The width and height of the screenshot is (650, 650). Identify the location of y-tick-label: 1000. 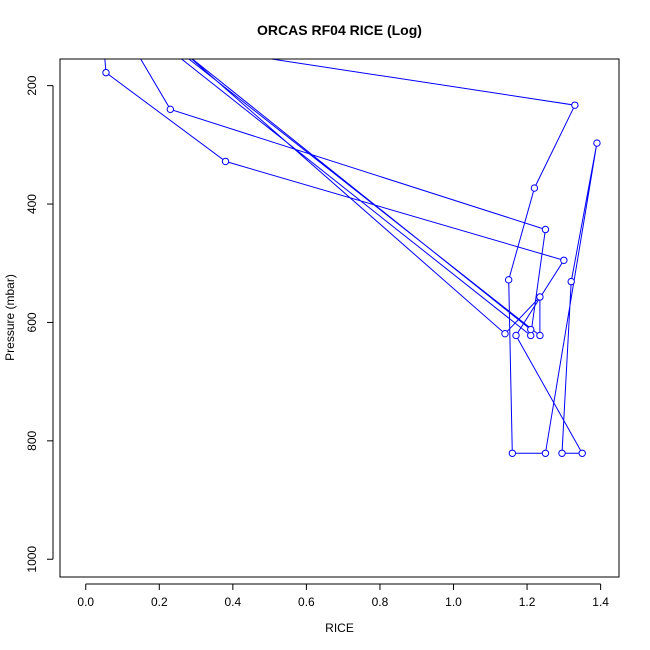
(32, 559).